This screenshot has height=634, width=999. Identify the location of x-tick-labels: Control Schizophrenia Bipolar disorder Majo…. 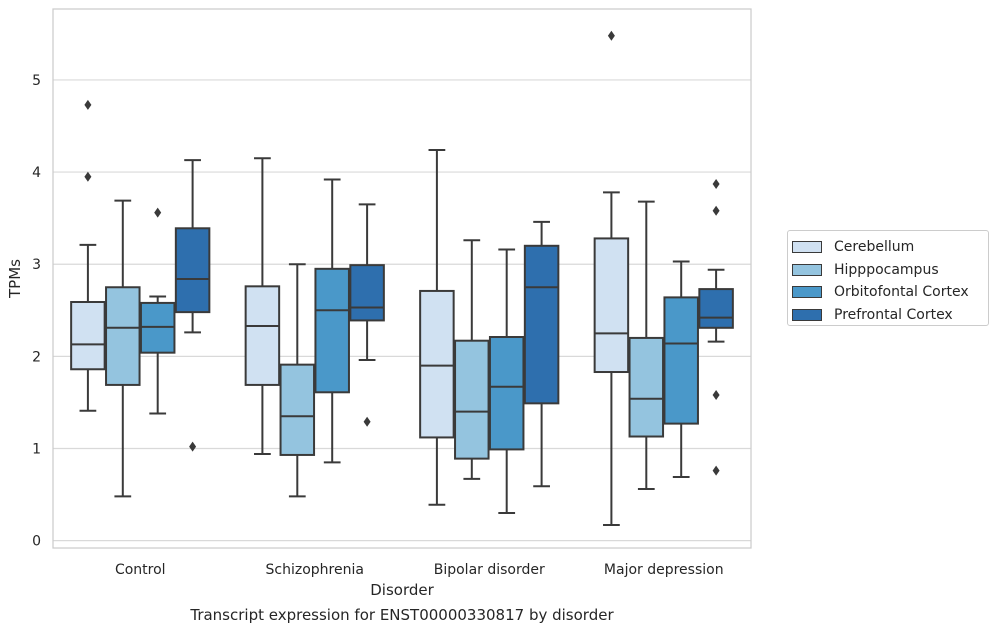
(419, 570).